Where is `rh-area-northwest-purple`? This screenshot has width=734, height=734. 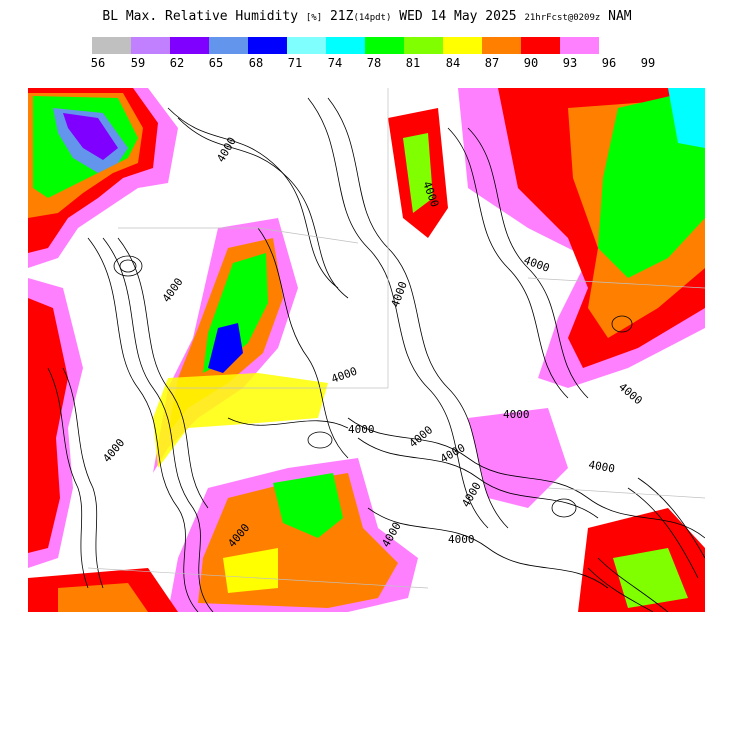 rh-area-northwest-purple is located at coordinates (90, 136).